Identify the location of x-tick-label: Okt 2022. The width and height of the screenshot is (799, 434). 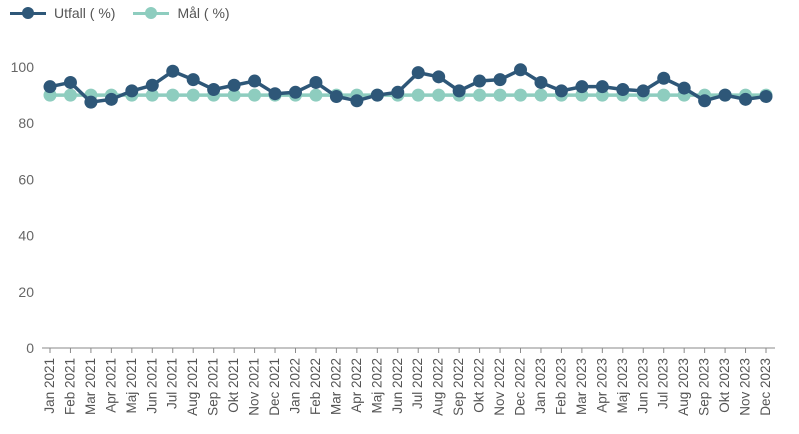
(479, 385).